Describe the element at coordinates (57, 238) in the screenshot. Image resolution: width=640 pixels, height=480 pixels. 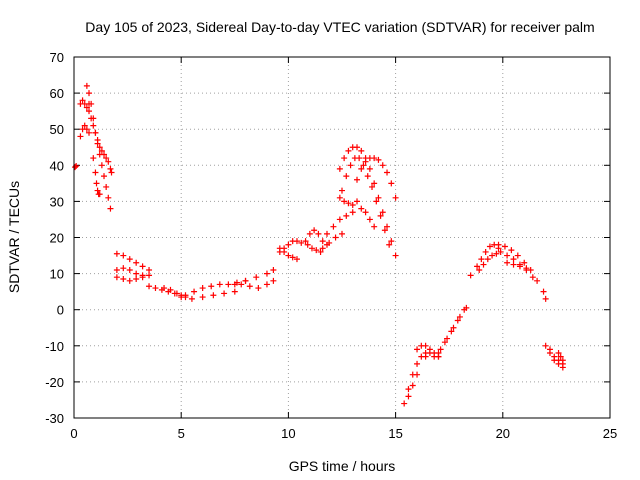
I see `y-tick-label: 20` at that location.